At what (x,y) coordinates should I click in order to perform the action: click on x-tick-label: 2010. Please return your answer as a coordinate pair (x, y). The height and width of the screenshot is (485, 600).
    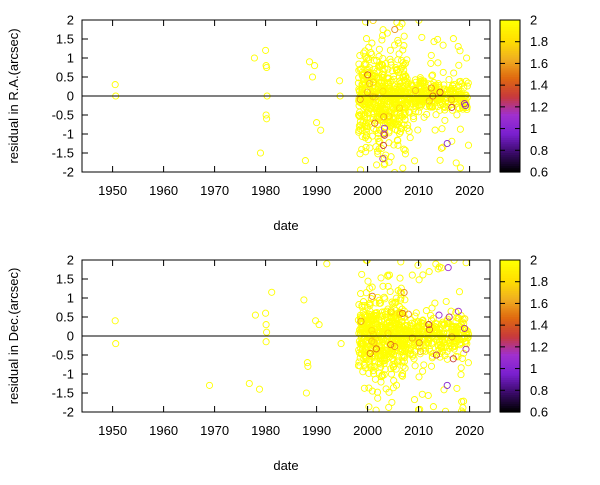
    Looking at the image, I should click on (418, 190).